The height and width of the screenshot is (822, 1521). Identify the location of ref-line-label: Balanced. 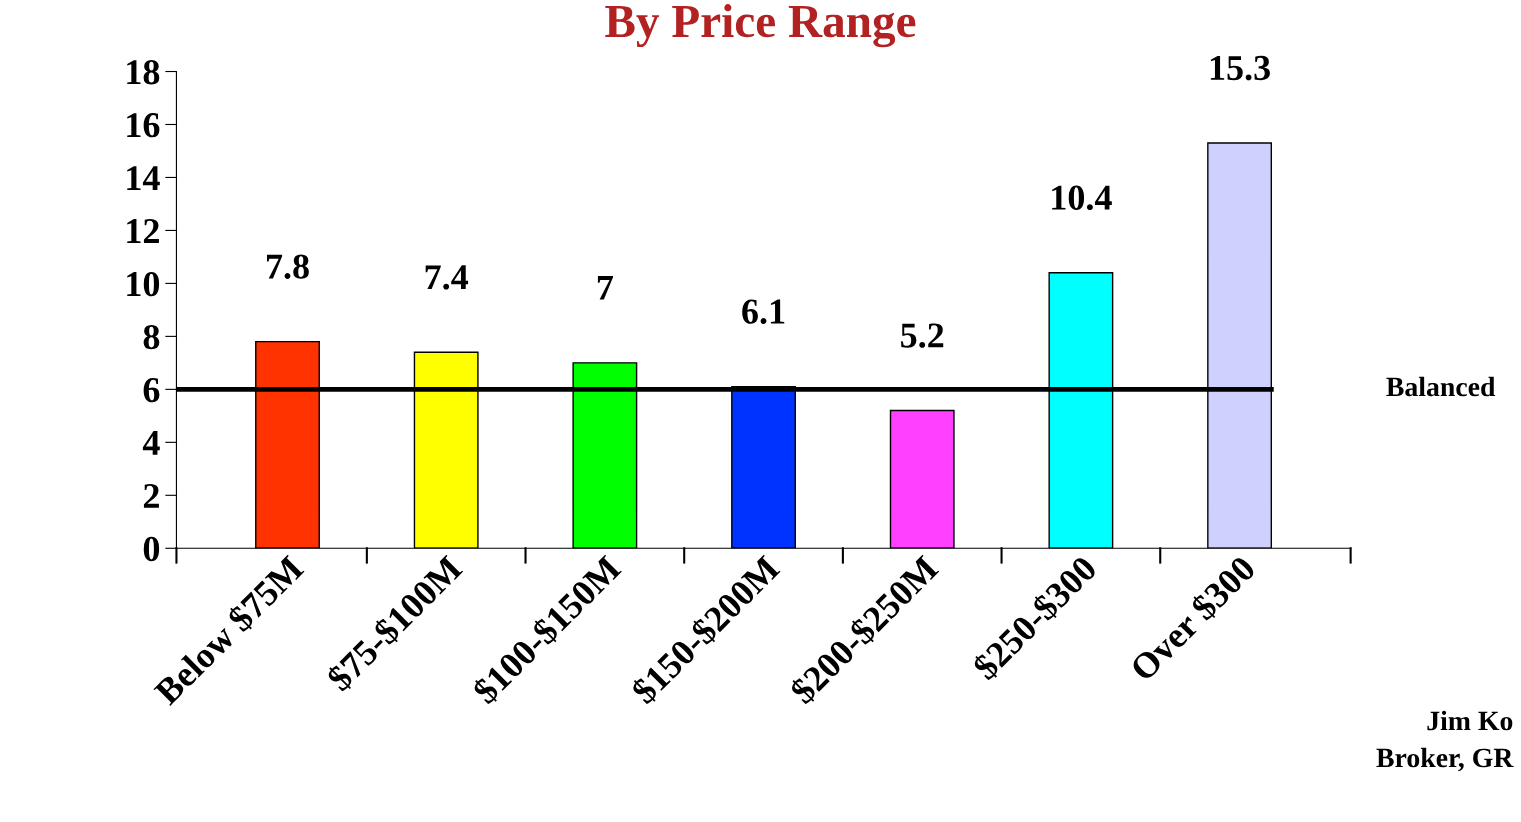
(1441, 386).